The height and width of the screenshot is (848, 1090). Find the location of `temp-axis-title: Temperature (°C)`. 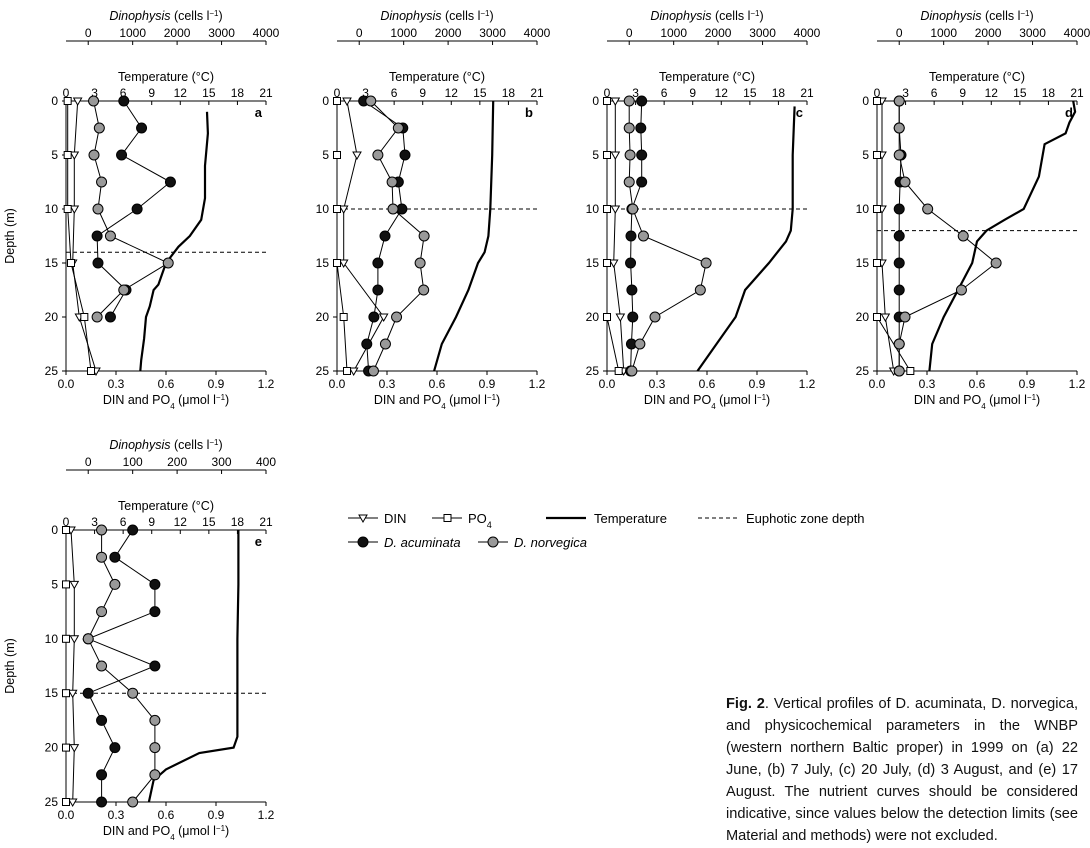

temp-axis-title: Temperature (°C) is located at coordinates (437, 77).